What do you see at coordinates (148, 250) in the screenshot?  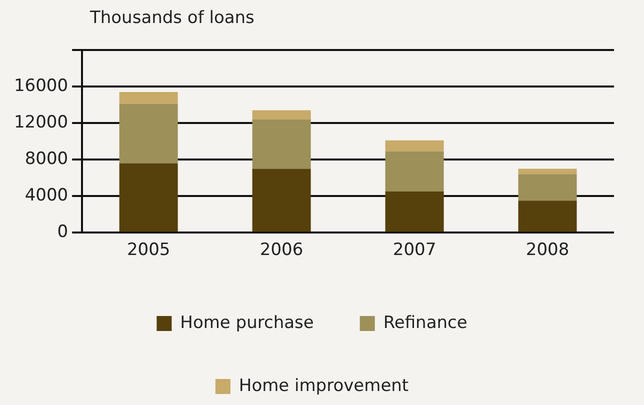 I see `x-tick-label: 2005` at bounding box center [148, 250].